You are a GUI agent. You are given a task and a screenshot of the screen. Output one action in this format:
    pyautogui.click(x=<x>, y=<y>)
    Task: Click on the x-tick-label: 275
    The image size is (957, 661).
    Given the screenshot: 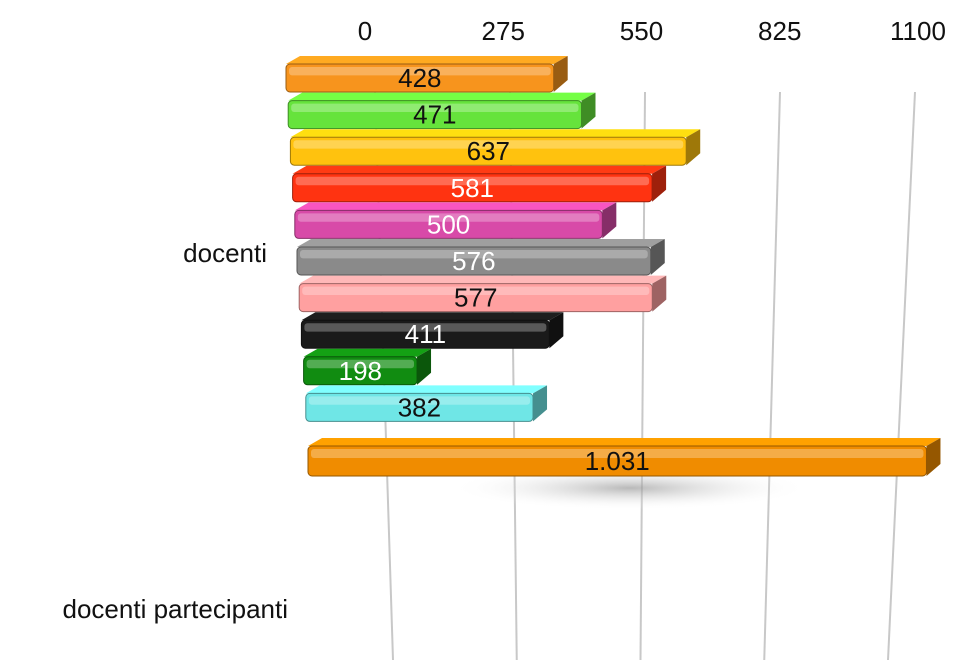 What is the action you would take?
    pyautogui.click(x=503, y=31)
    